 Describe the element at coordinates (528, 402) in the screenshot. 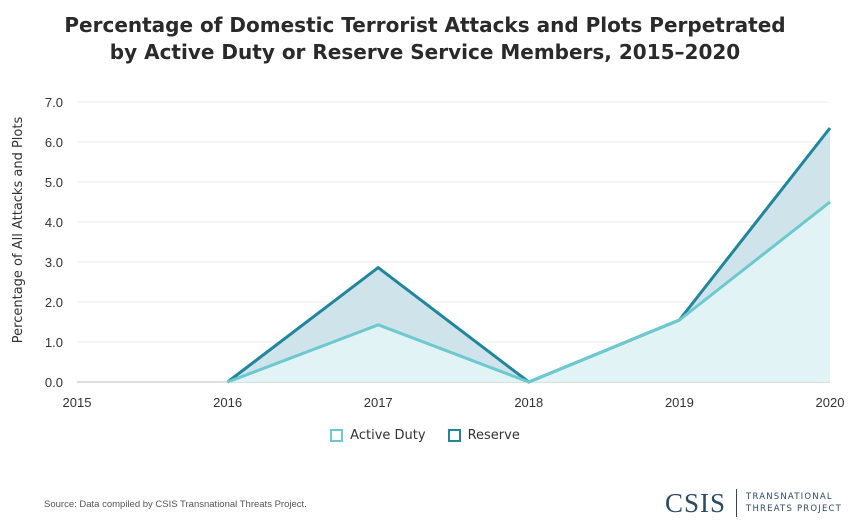

I see `x-tick-label: 2018` at that location.